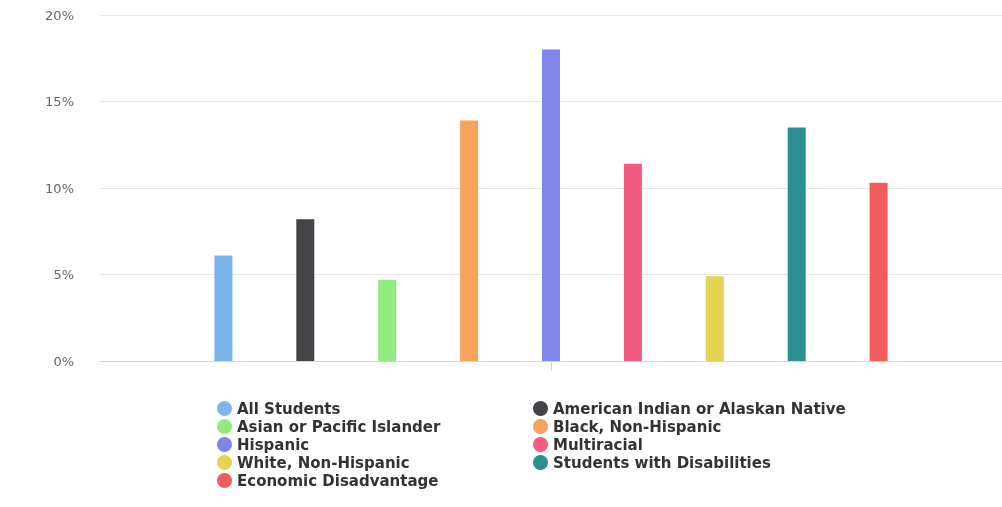 This screenshot has height=507, width=1002. Describe the element at coordinates (339, 426) in the screenshot. I see `legend-label: Asian or Pacific Islander` at that location.